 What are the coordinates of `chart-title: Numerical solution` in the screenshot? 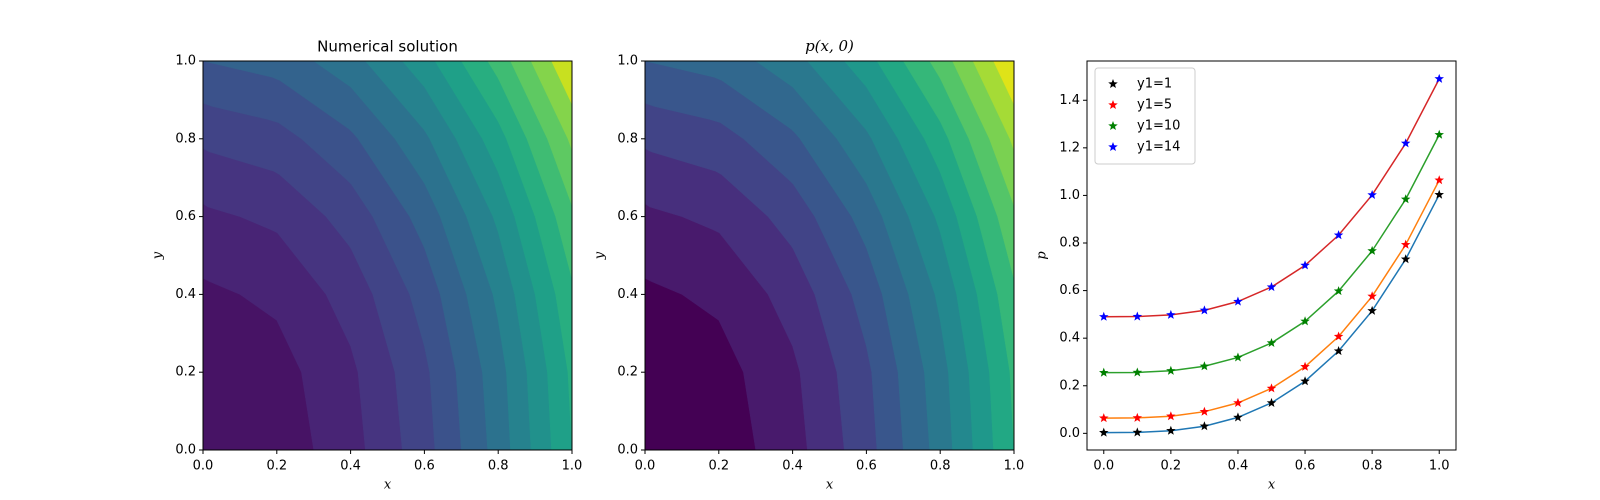 It's located at (387, 47).